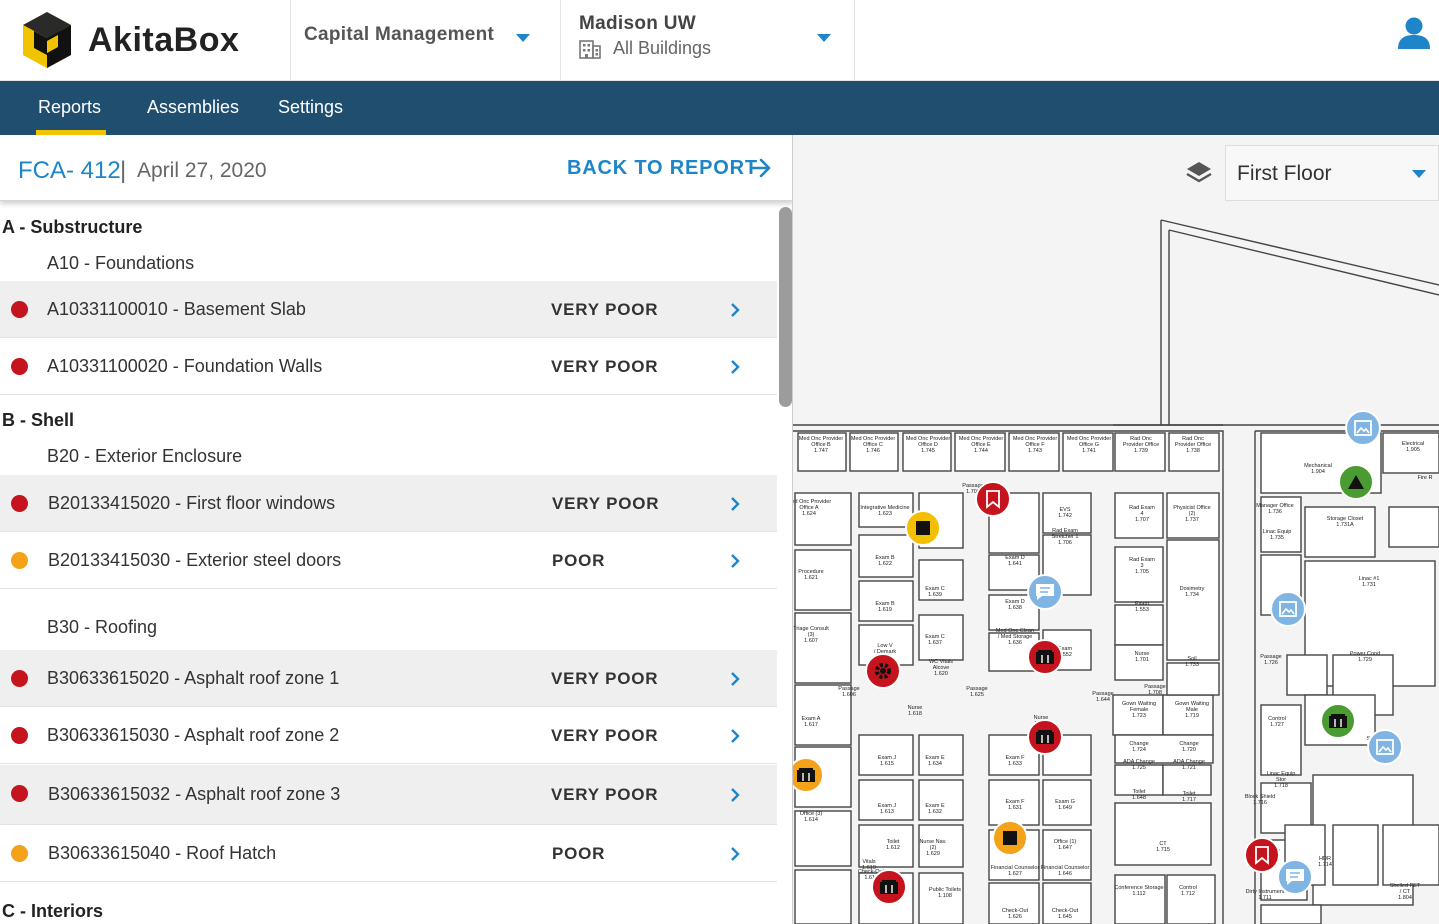  Describe the element at coordinates (883, 671) in the screenshot. I see `gear-marker-icon` at that location.